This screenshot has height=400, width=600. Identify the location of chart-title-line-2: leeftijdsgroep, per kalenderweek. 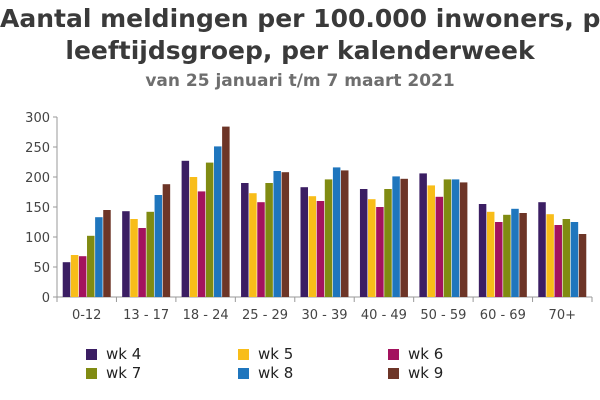
(300, 50).